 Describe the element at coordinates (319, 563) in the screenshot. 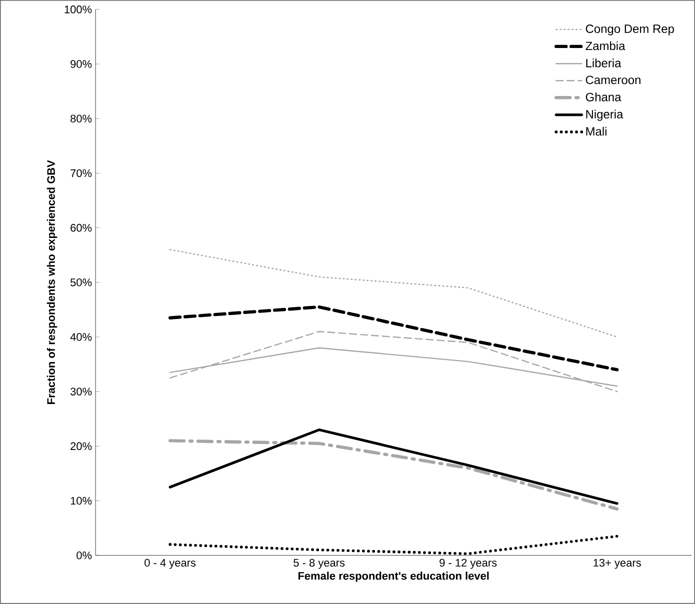

I see `x-tick-label: 5 - 8 years` at that location.